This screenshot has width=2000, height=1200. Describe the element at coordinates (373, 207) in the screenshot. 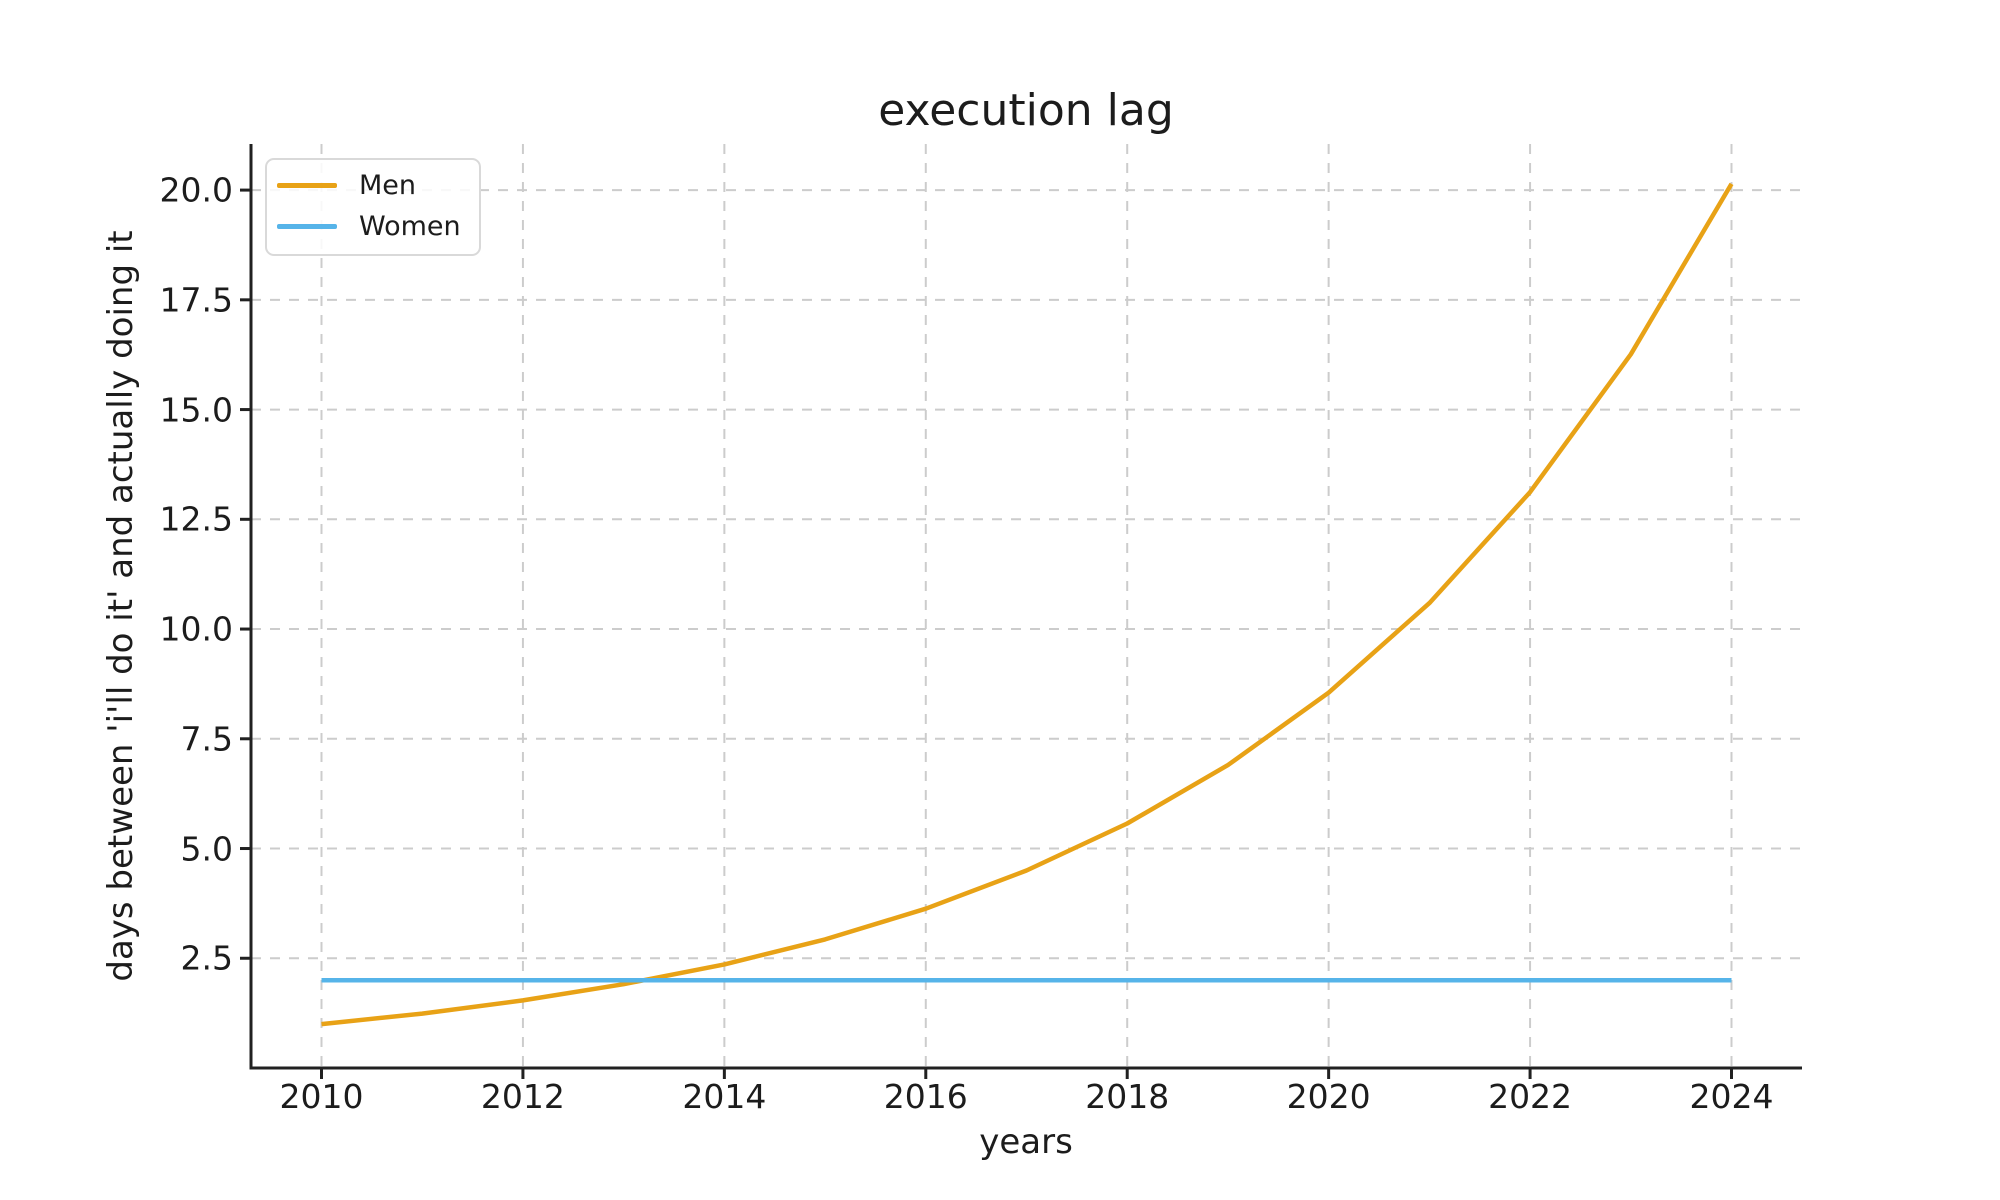

I see `legend: Men Women` at that location.